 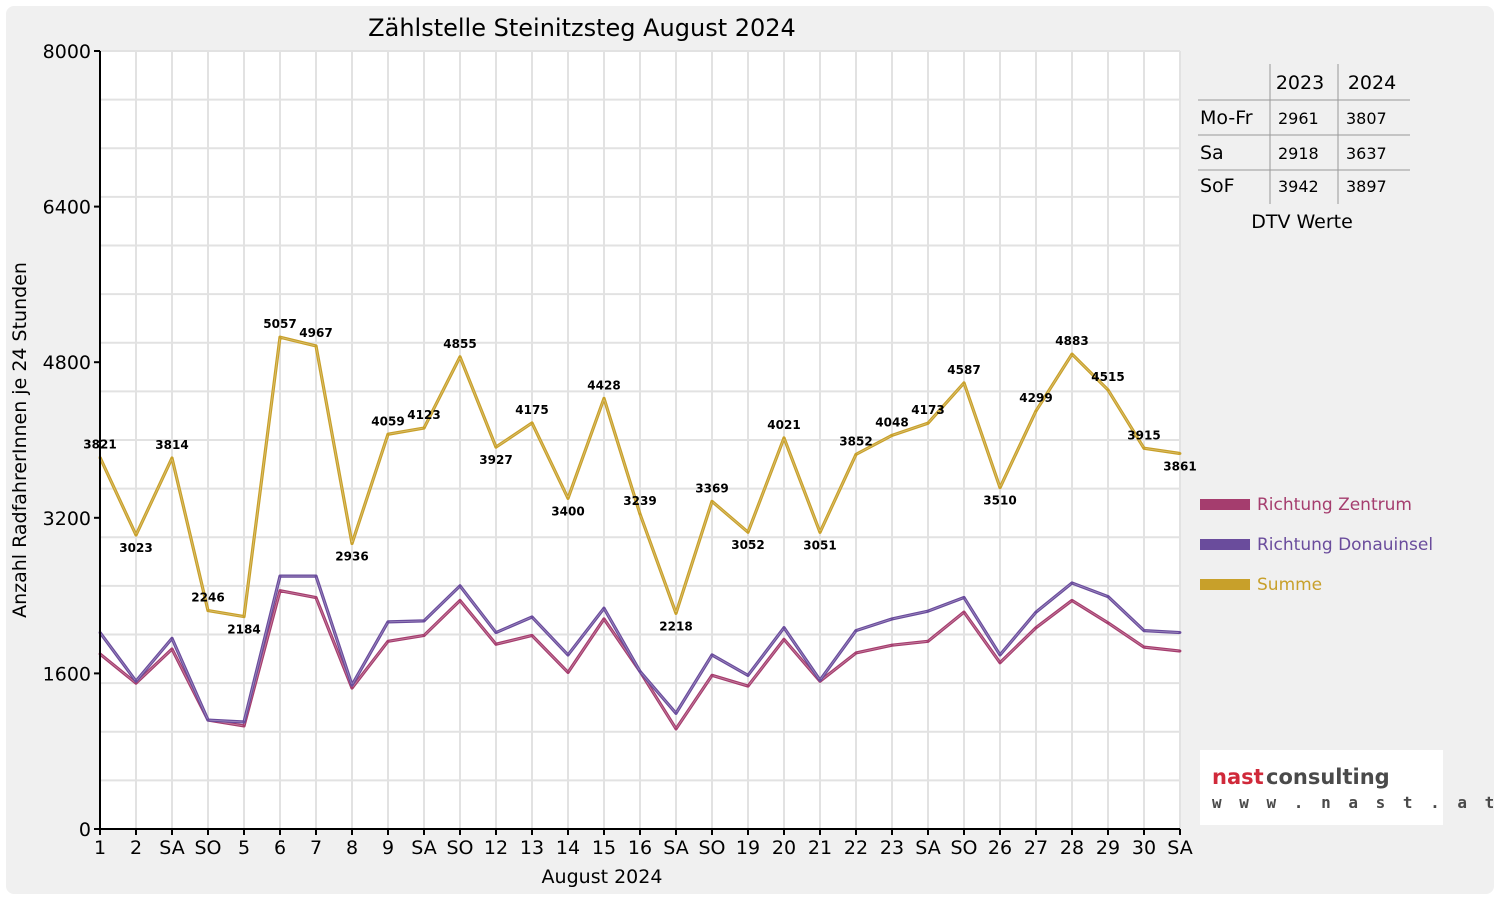 I want to click on legend-label-donauinsel: Richtung Donauinsel, so click(x=1345, y=545).